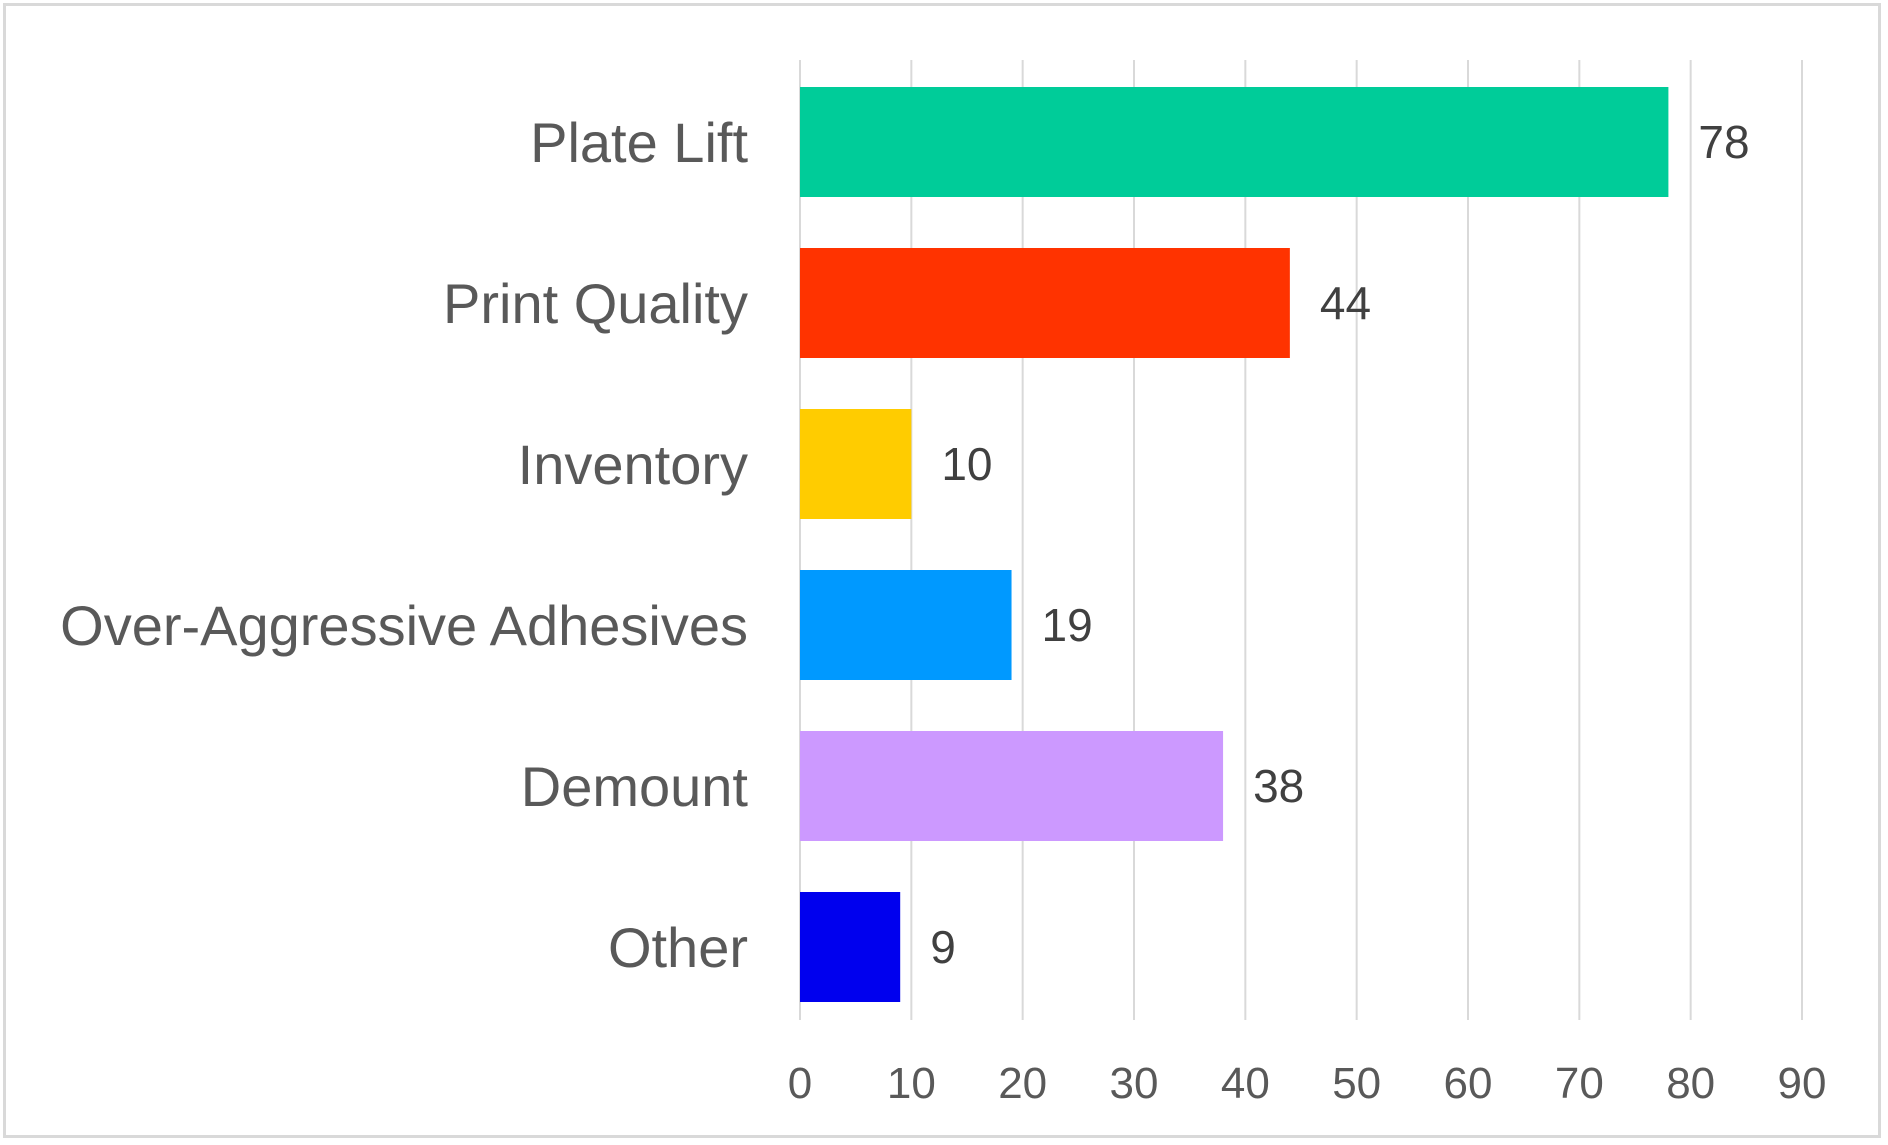 Image resolution: width=1888 pixels, height=1145 pixels. What do you see at coordinates (1234, 142) in the screenshot?
I see `bar-plate-lift` at bounding box center [1234, 142].